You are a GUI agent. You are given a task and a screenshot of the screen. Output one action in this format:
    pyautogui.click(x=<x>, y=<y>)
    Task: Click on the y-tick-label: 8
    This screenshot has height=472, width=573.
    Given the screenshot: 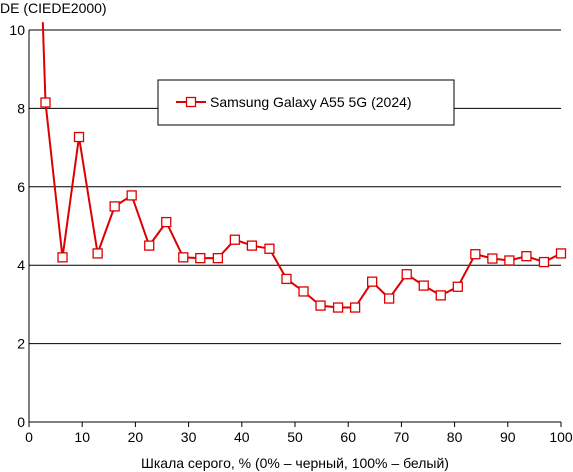 What is the action you would take?
    pyautogui.click(x=21, y=108)
    